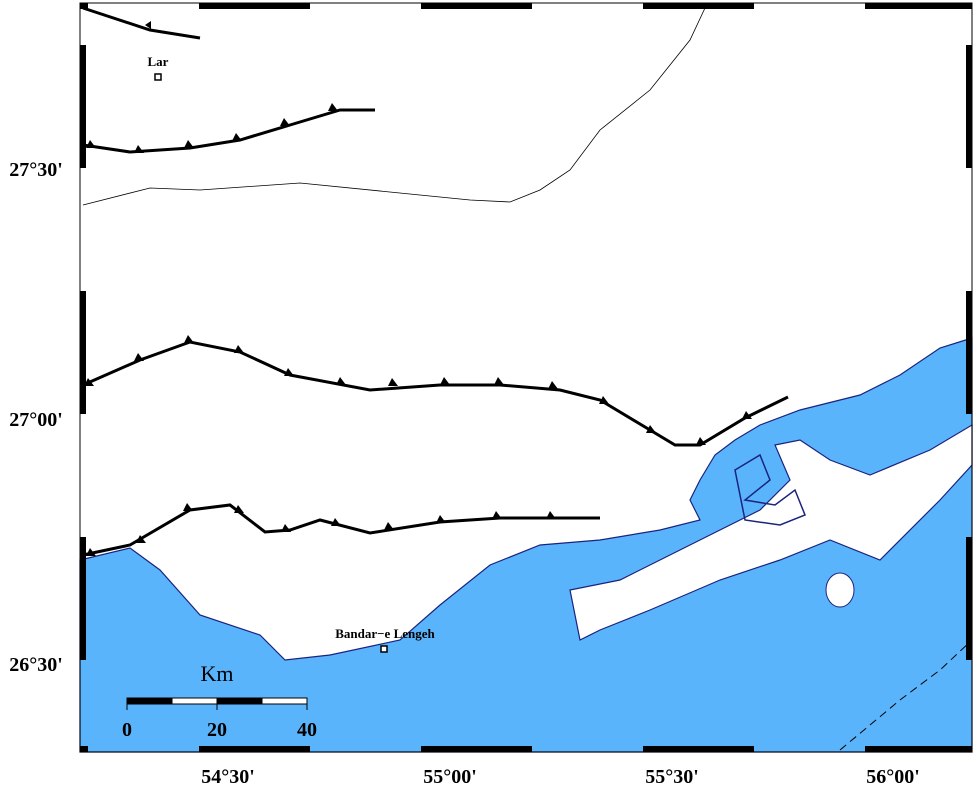  Describe the element at coordinates (36, 665) in the screenshot. I see `lat-label: 26°30'` at that location.